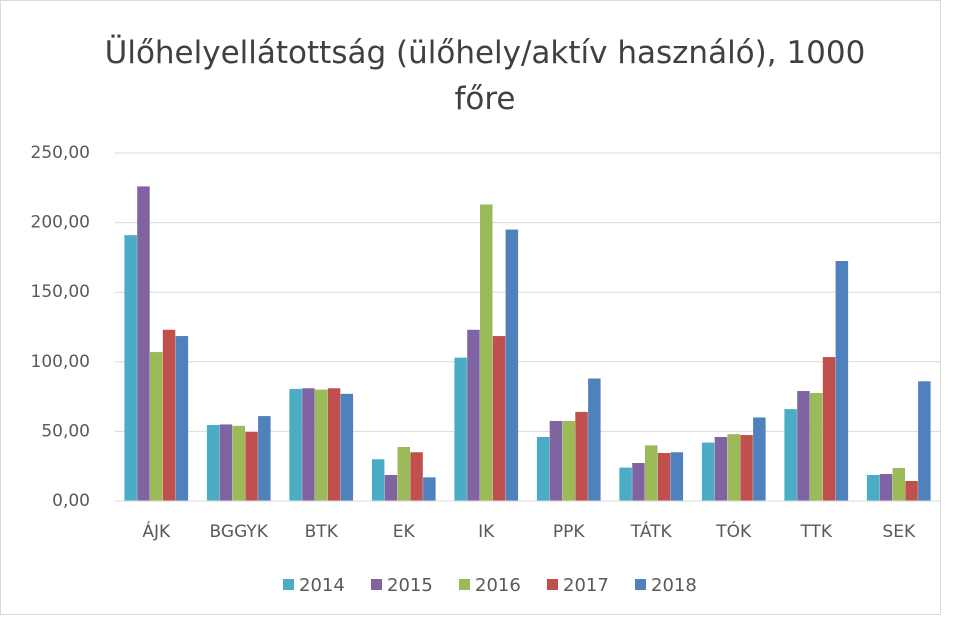 This screenshot has height=619, width=956. Describe the element at coordinates (71, 501) in the screenshot. I see `y-tick-label: 0,00` at that location.